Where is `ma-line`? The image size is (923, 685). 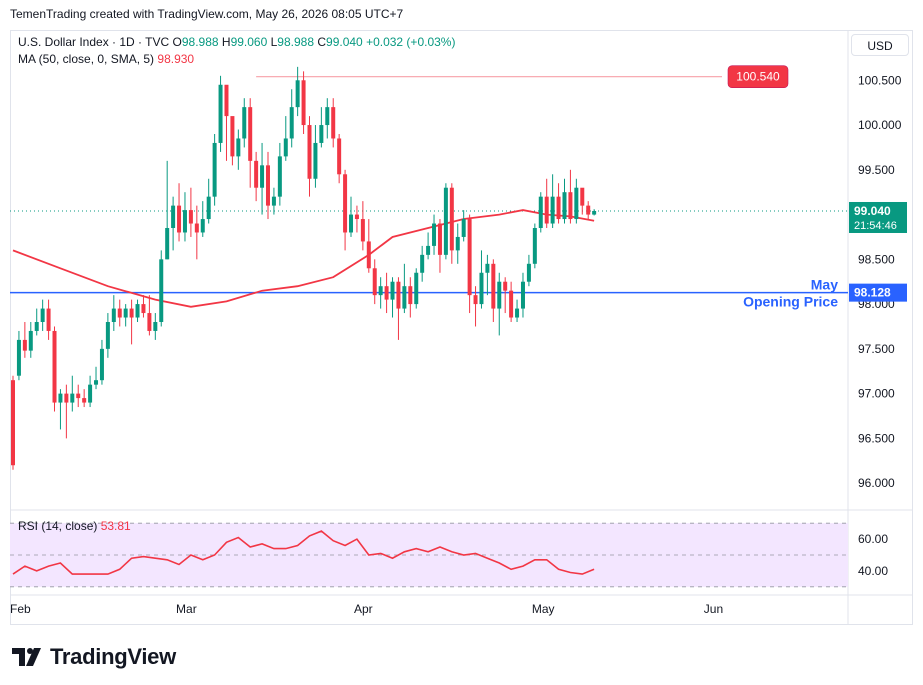 ma-line is located at coordinates (303, 258).